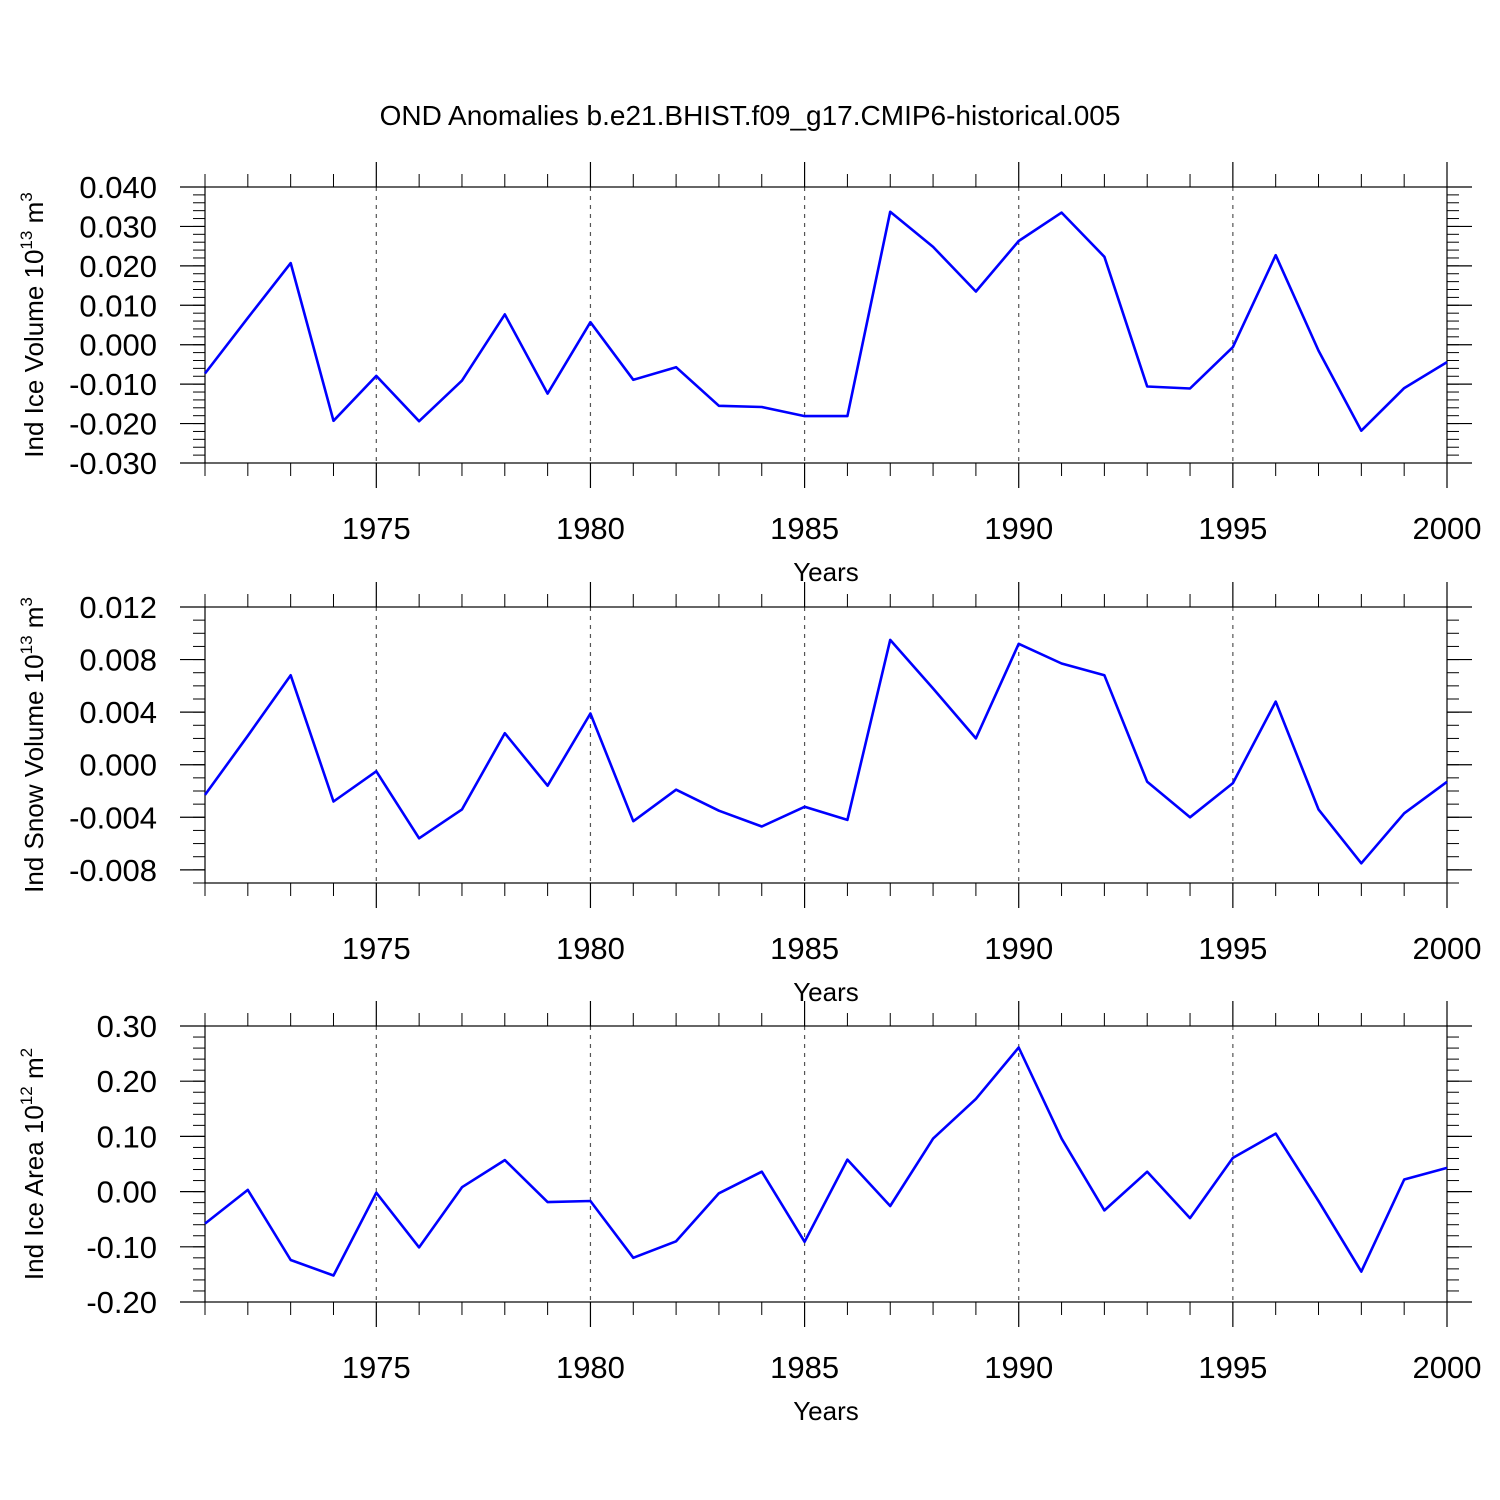  Describe the element at coordinates (26, 240) in the screenshot. I see `y-axis-title-exponent: 13` at that location.